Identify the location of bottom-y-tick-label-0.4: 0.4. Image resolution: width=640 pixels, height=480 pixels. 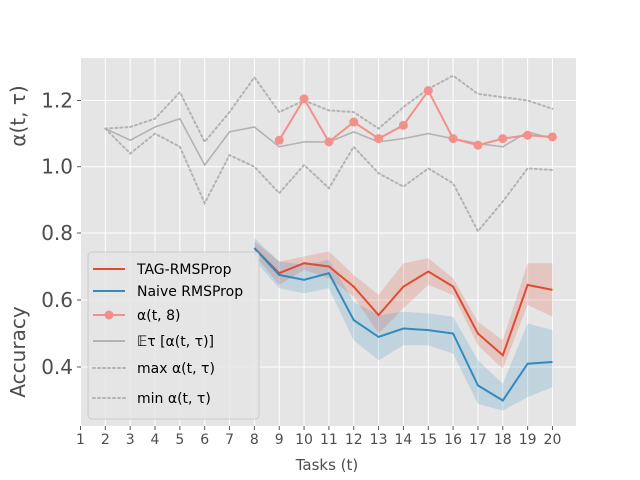
(57, 367).